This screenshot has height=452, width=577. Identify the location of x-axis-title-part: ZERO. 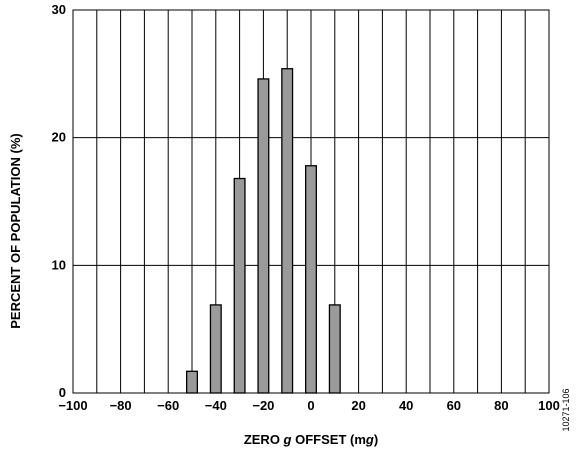
(264, 439).